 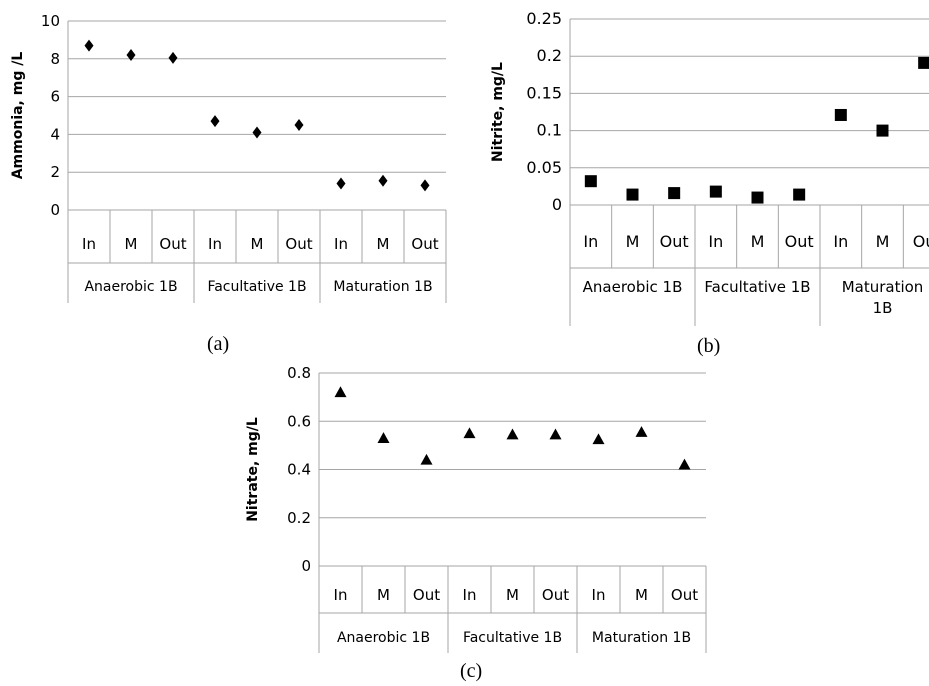 I want to click on y-tick-label: 0.1, so click(x=549, y=130).